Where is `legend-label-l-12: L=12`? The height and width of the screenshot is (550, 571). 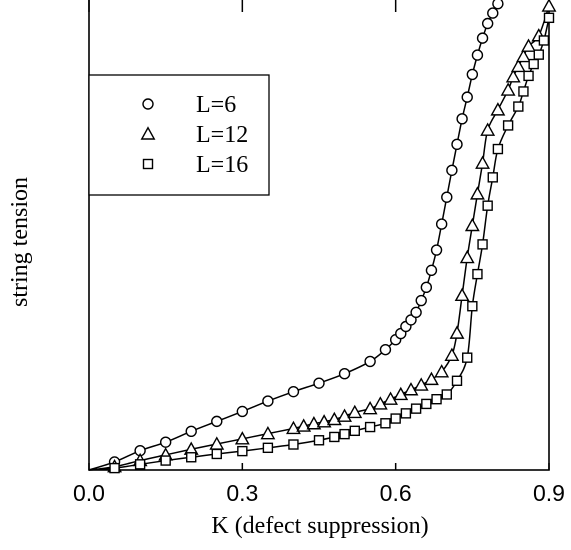 legend-label-l-12: L=12 is located at coordinates (222, 135).